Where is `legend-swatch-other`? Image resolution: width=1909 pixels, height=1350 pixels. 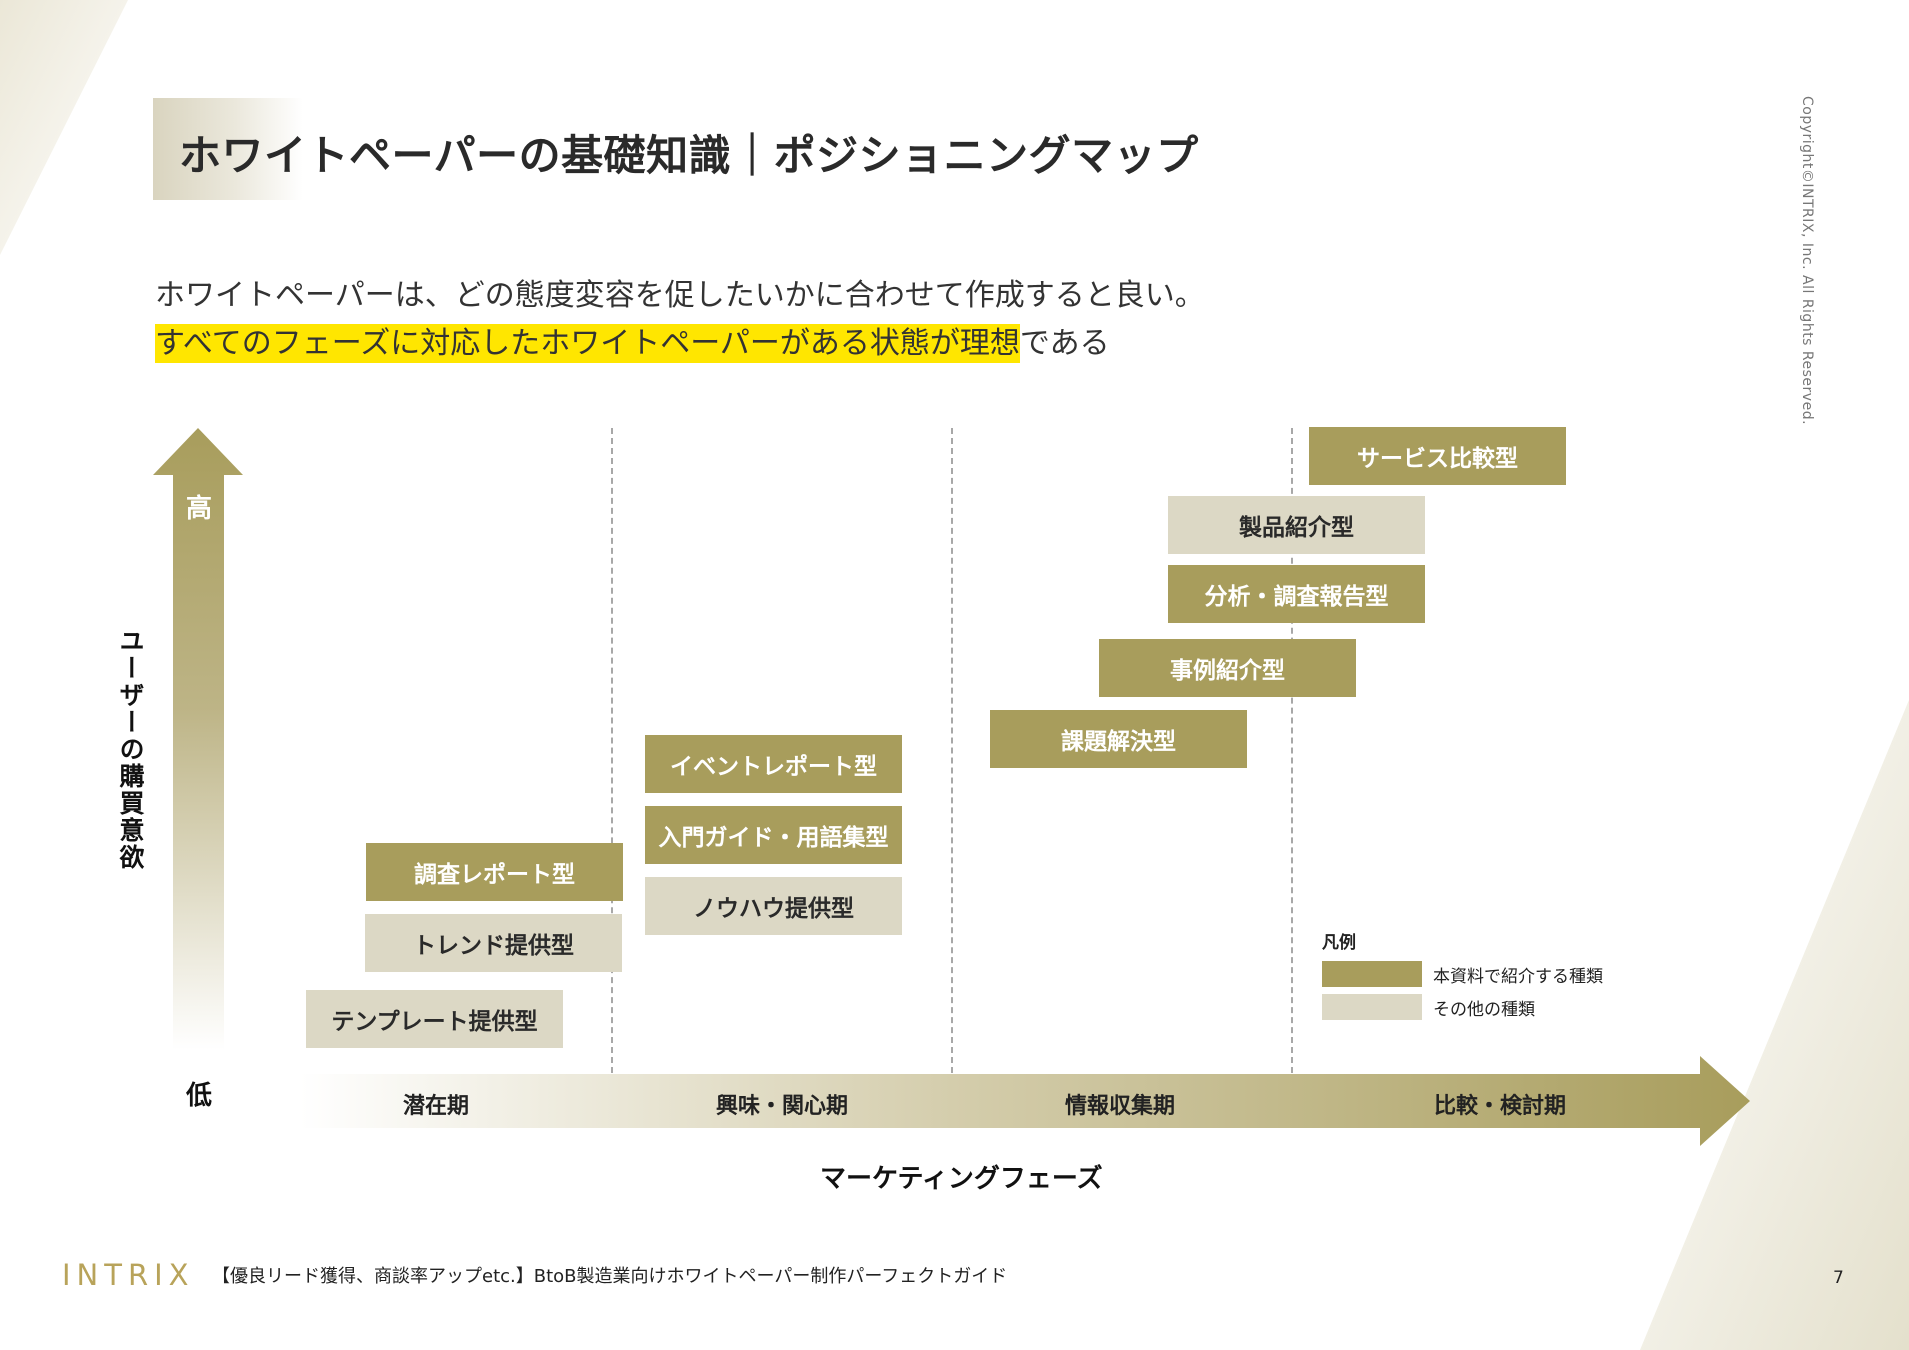
legend-swatch-other is located at coordinates (1372, 1007).